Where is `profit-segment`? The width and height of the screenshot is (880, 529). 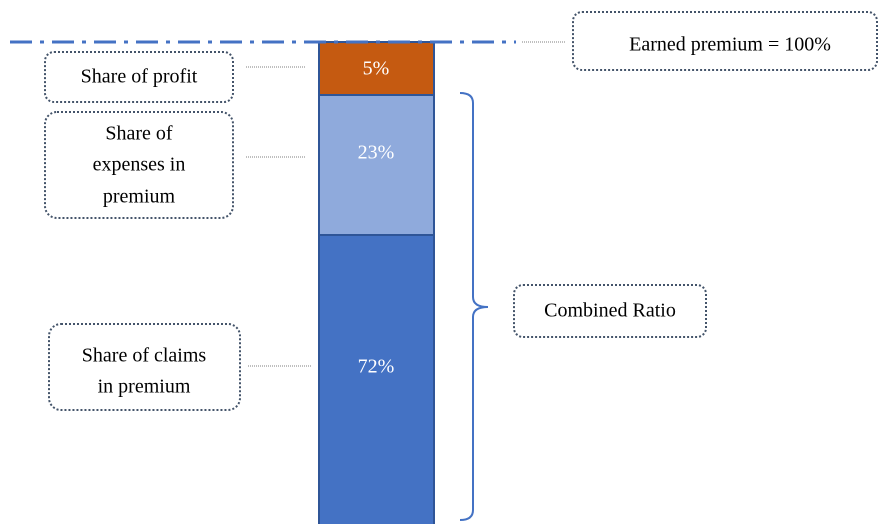
profit-segment is located at coordinates (376, 68).